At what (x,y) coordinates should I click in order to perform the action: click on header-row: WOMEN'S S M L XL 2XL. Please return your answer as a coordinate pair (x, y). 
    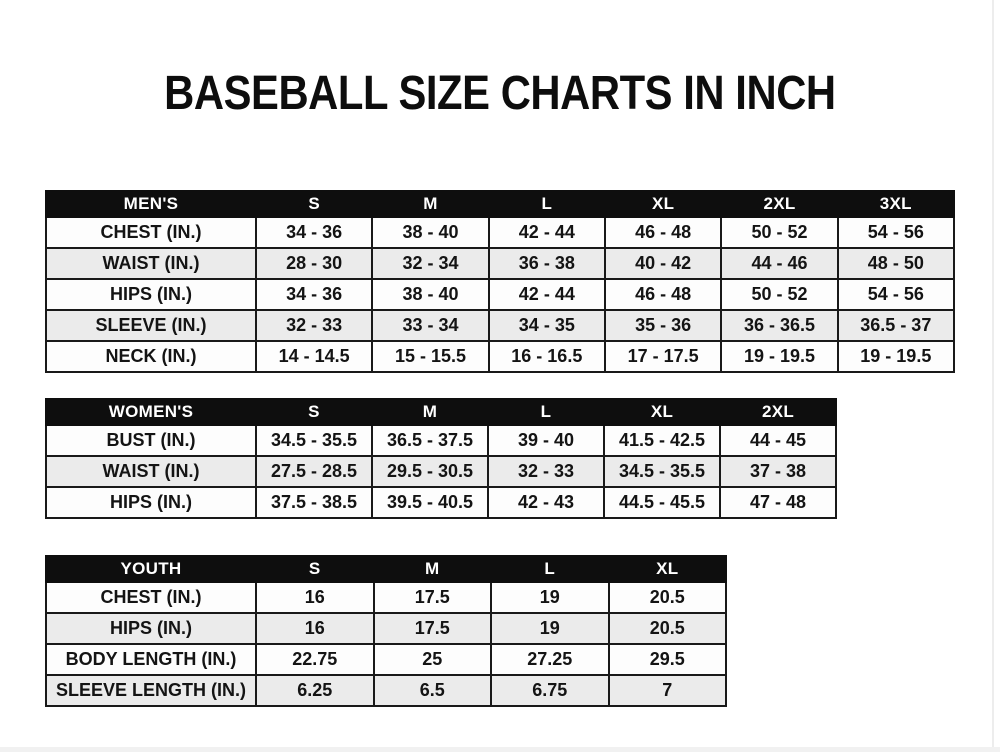
    Looking at the image, I should click on (441, 412).